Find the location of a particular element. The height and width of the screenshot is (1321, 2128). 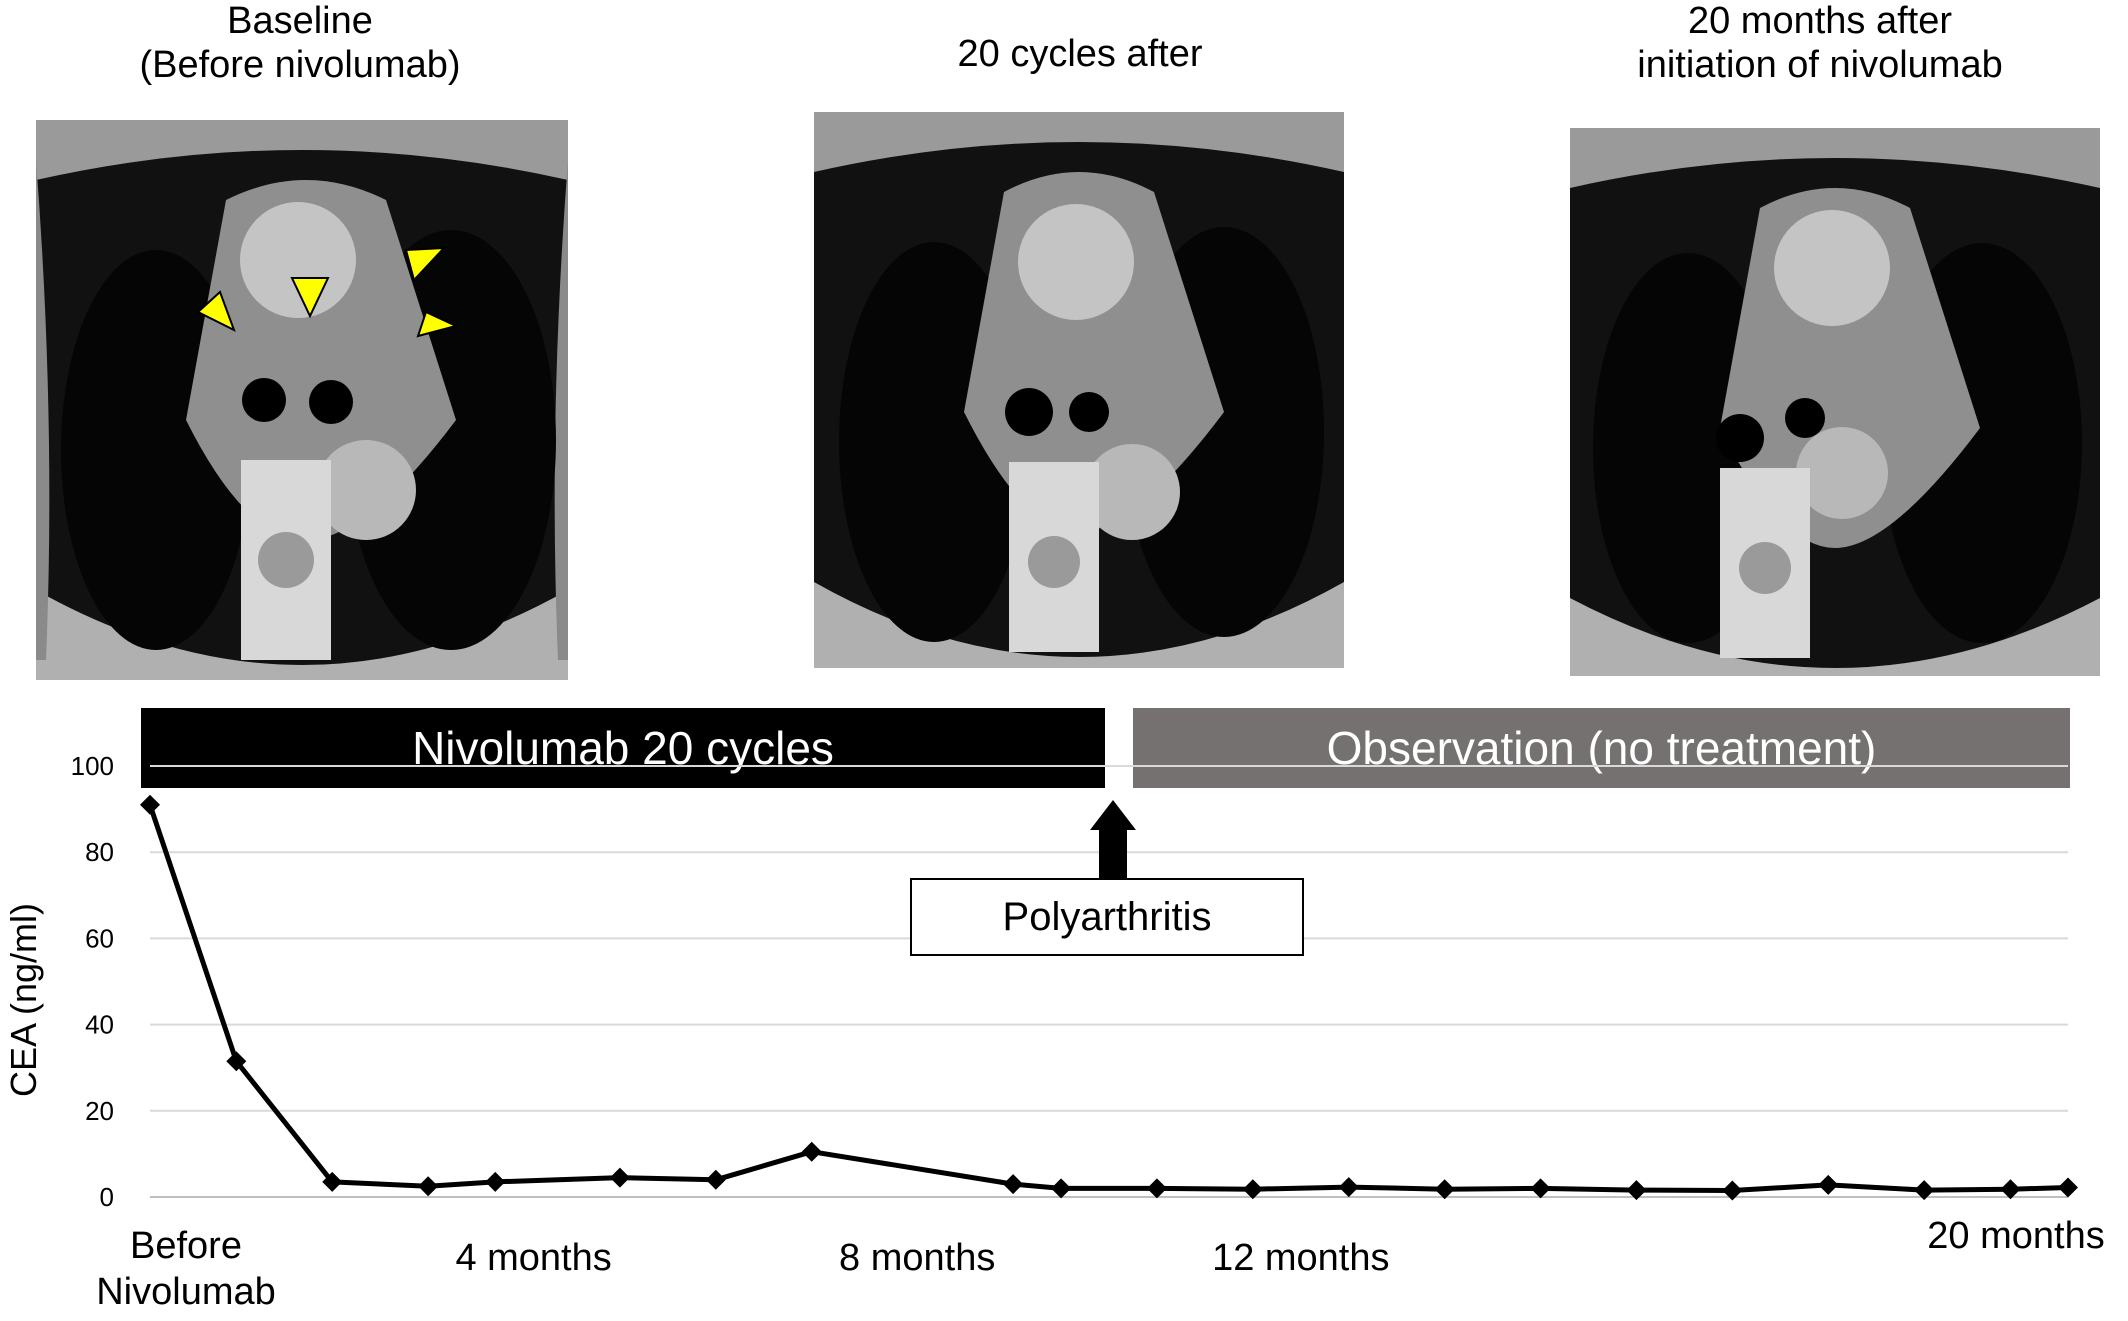

y-axis-title: CEA (ng/ml) is located at coordinates (23, 1000).